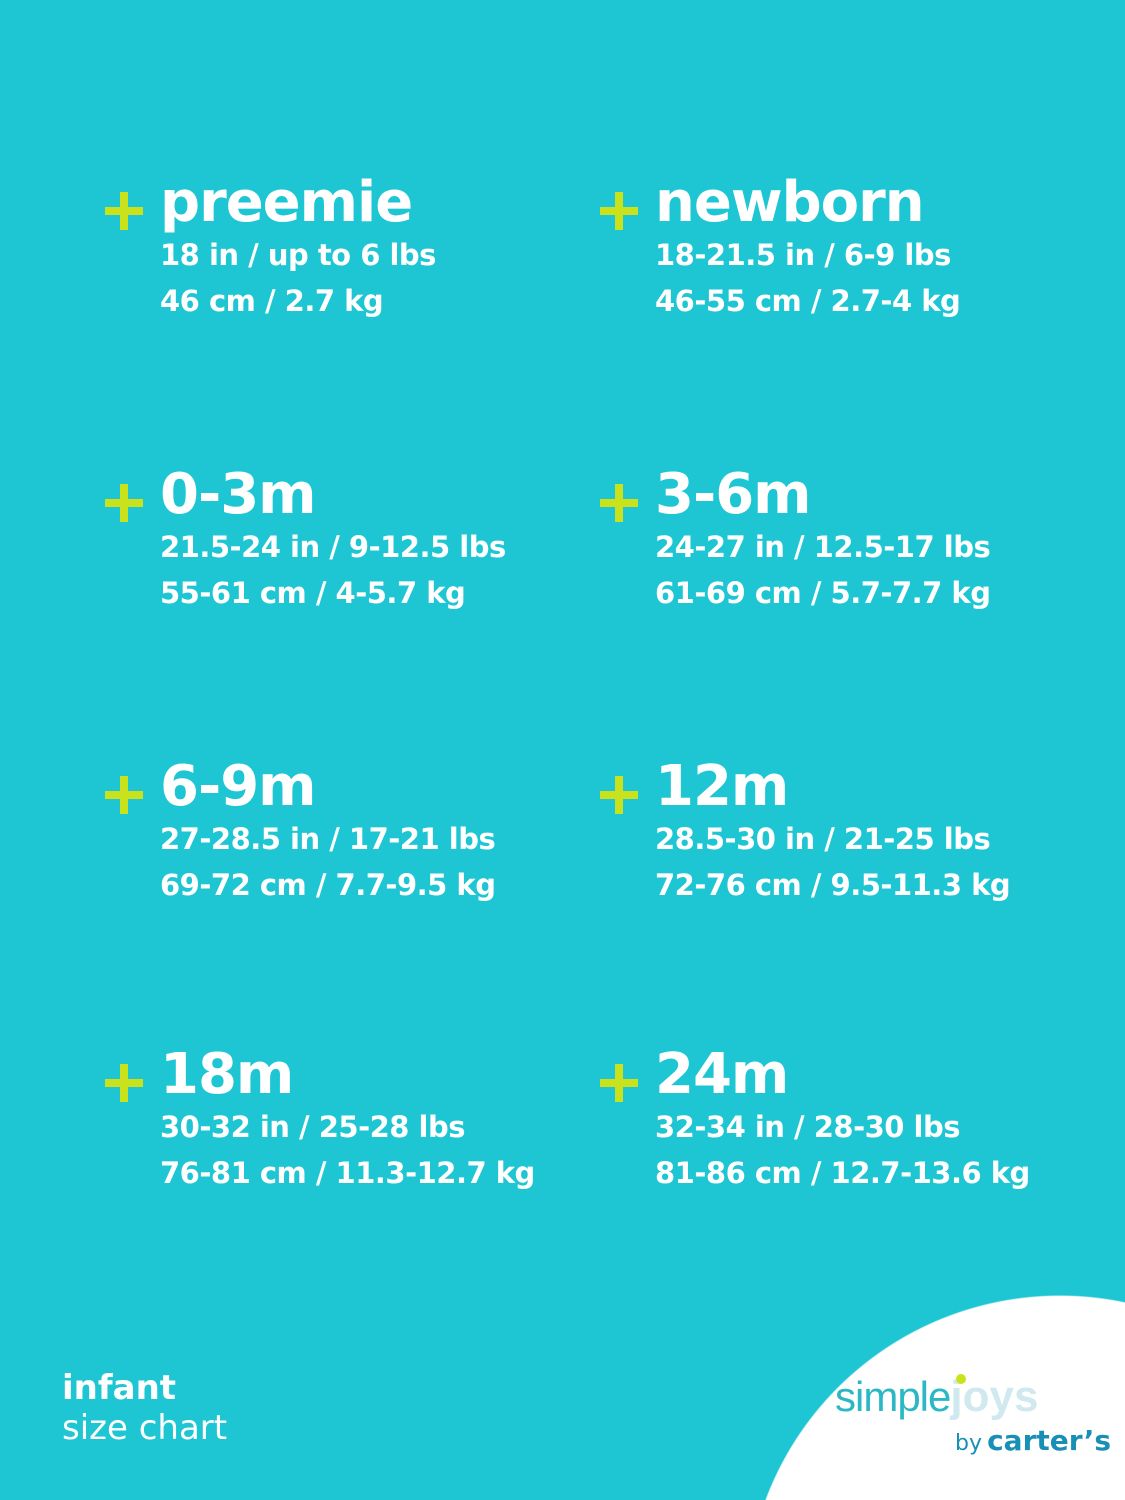  Describe the element at coordinates (823, 593) in the screenshot. I see `size-metric: 61-69 cm / 5.7-7.7 kg` at that location.